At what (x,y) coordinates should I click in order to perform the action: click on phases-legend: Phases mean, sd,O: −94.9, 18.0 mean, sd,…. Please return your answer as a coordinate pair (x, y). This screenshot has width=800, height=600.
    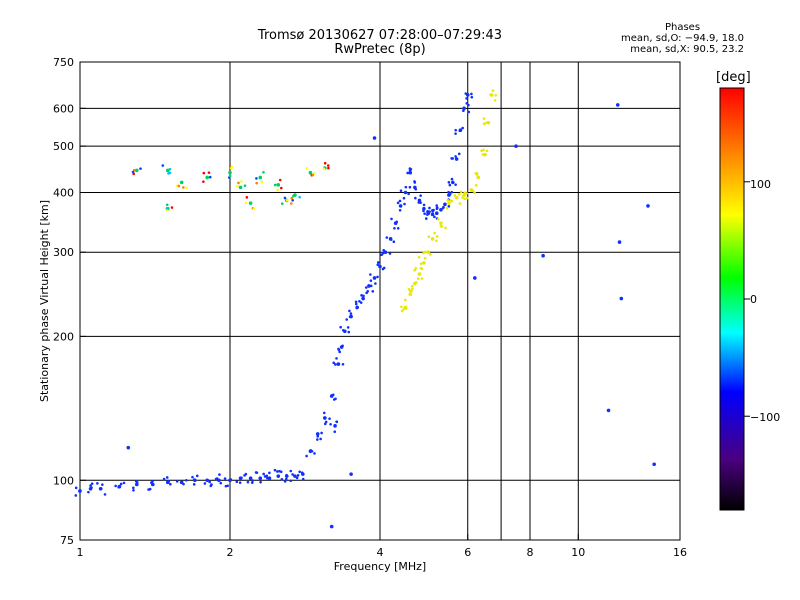
    Looking at the image, I should click on (682, 38).